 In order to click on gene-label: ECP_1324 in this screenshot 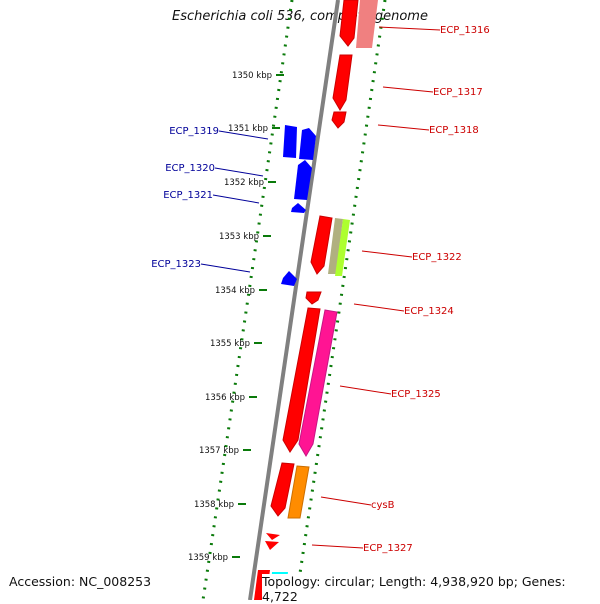, I will do `click(429, 311)`.